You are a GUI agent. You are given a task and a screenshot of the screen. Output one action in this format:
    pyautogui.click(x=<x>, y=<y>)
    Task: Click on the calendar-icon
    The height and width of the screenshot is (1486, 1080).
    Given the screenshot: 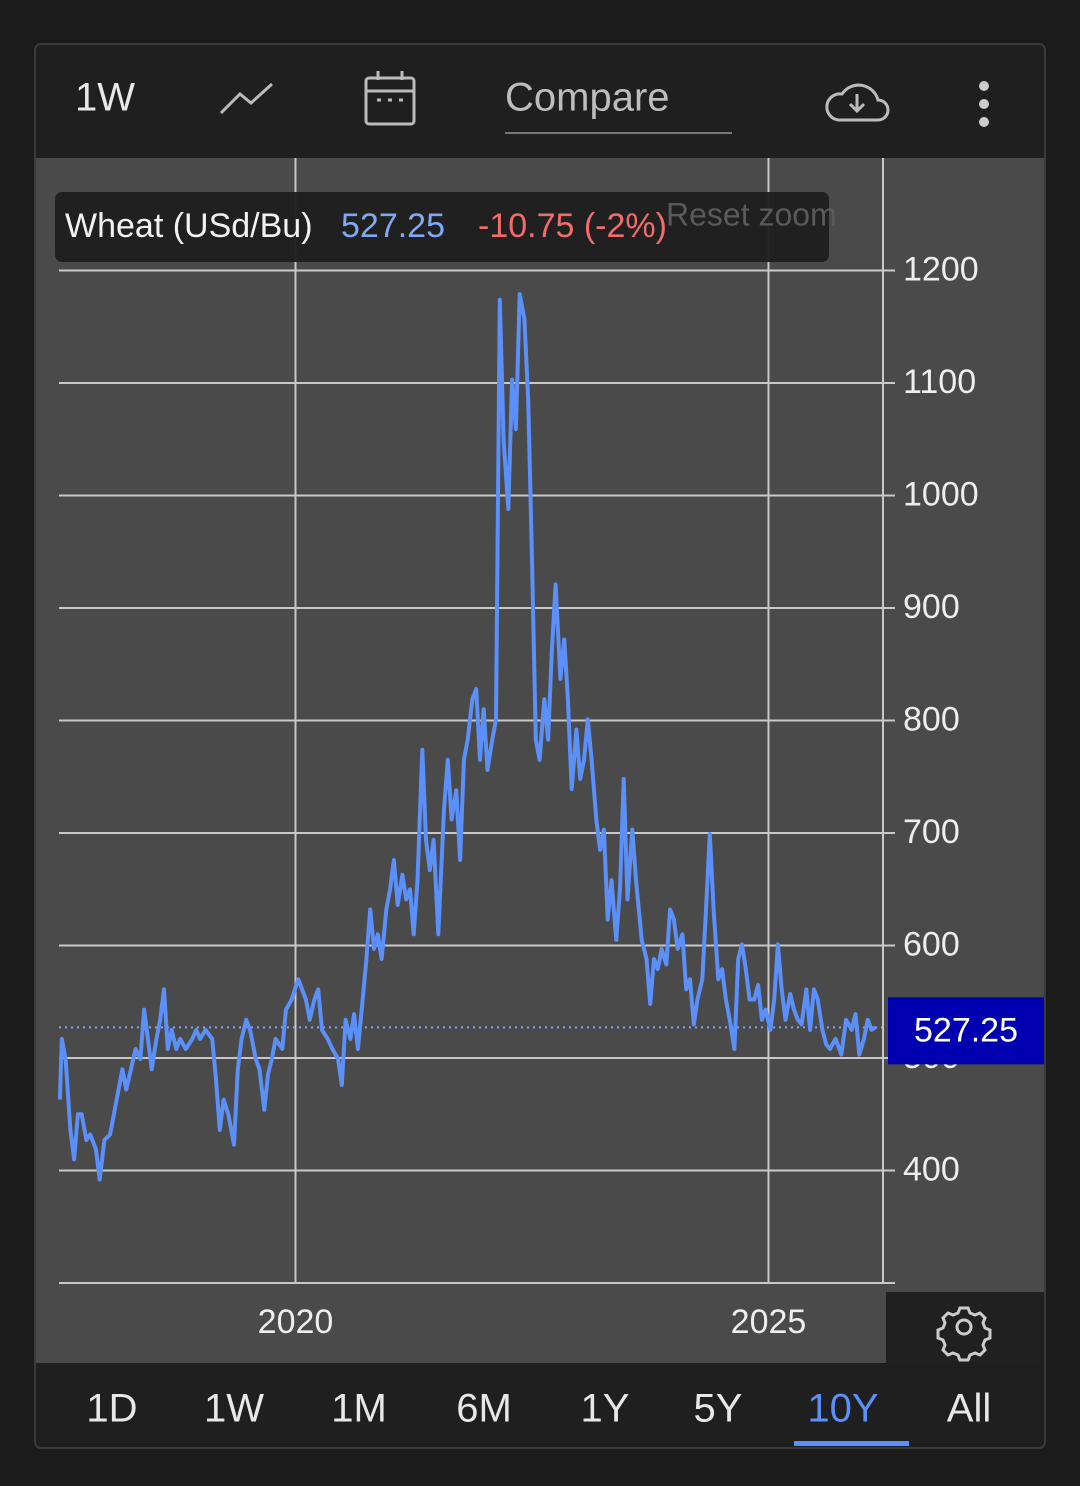 What is the action you would take?
    pyautogui.click(x=390, y=98)
    